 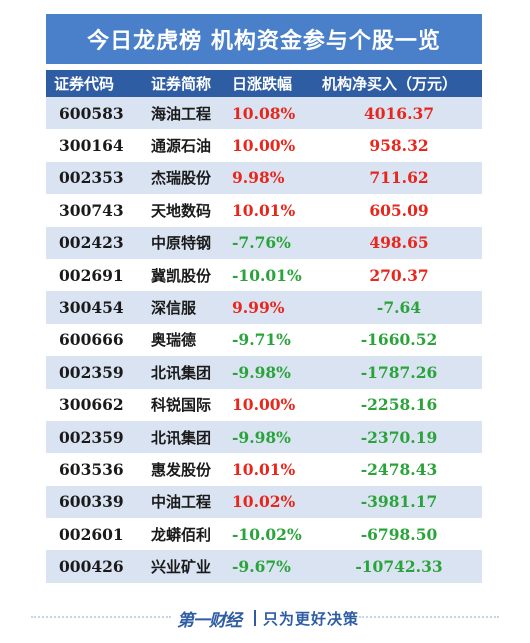 What do you see at coordinates (399, 113) in the screenshot?
I see `cell-net-buy: 4016.37` at bounding box center [399, 113].